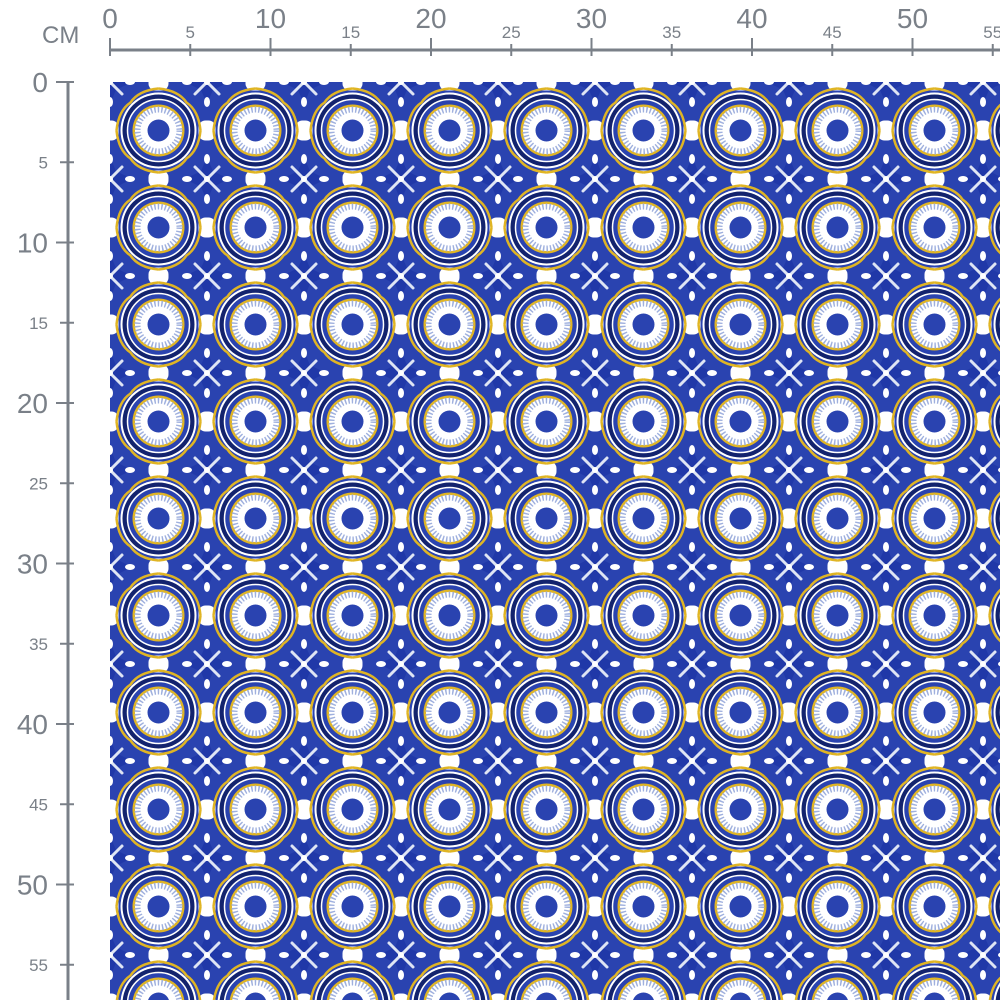 The image size is (1000, 1000). What do you see at coordinates (32, 243) in the screenshot?
I see `vertical-ruler-label: 10` at bounding box center [32, 243].